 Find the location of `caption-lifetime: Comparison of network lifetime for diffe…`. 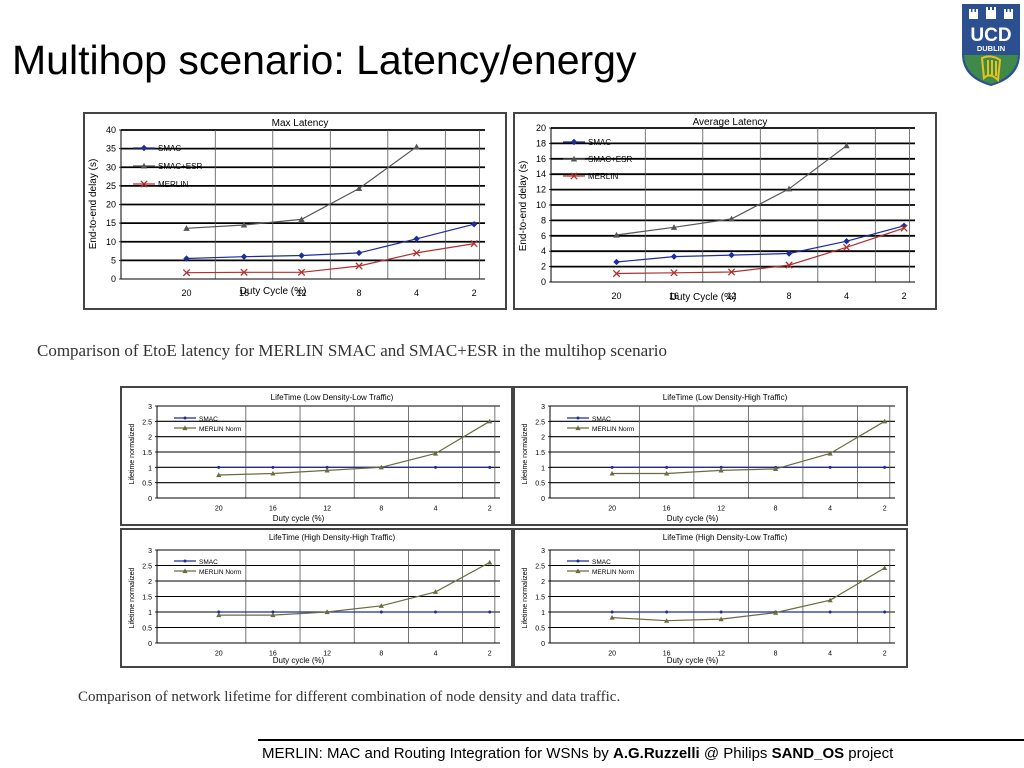

caption-lifetime: Comparison of network lifetime for diffe… is located at coordinates (349, 697).